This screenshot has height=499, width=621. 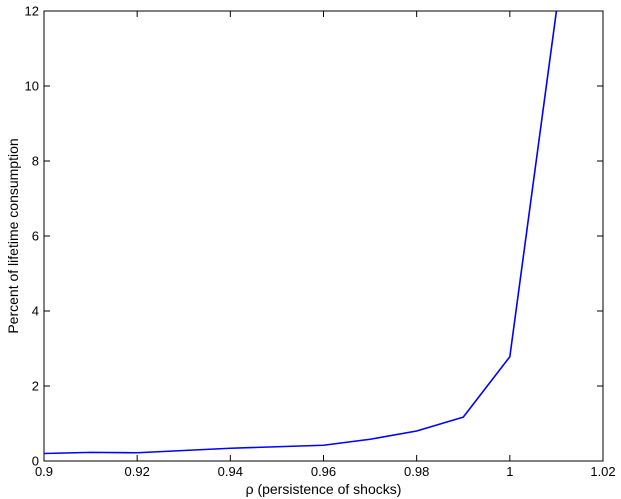 I want to click on y-axis-label: Percent of lifetime consumption, so click(x=13, y=235).